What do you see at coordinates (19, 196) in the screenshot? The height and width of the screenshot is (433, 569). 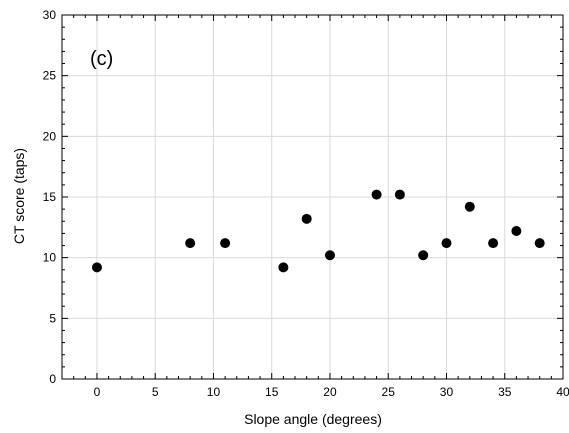 I see `y-axis-title: CT score (taps)` at bounding box center [19, 196].